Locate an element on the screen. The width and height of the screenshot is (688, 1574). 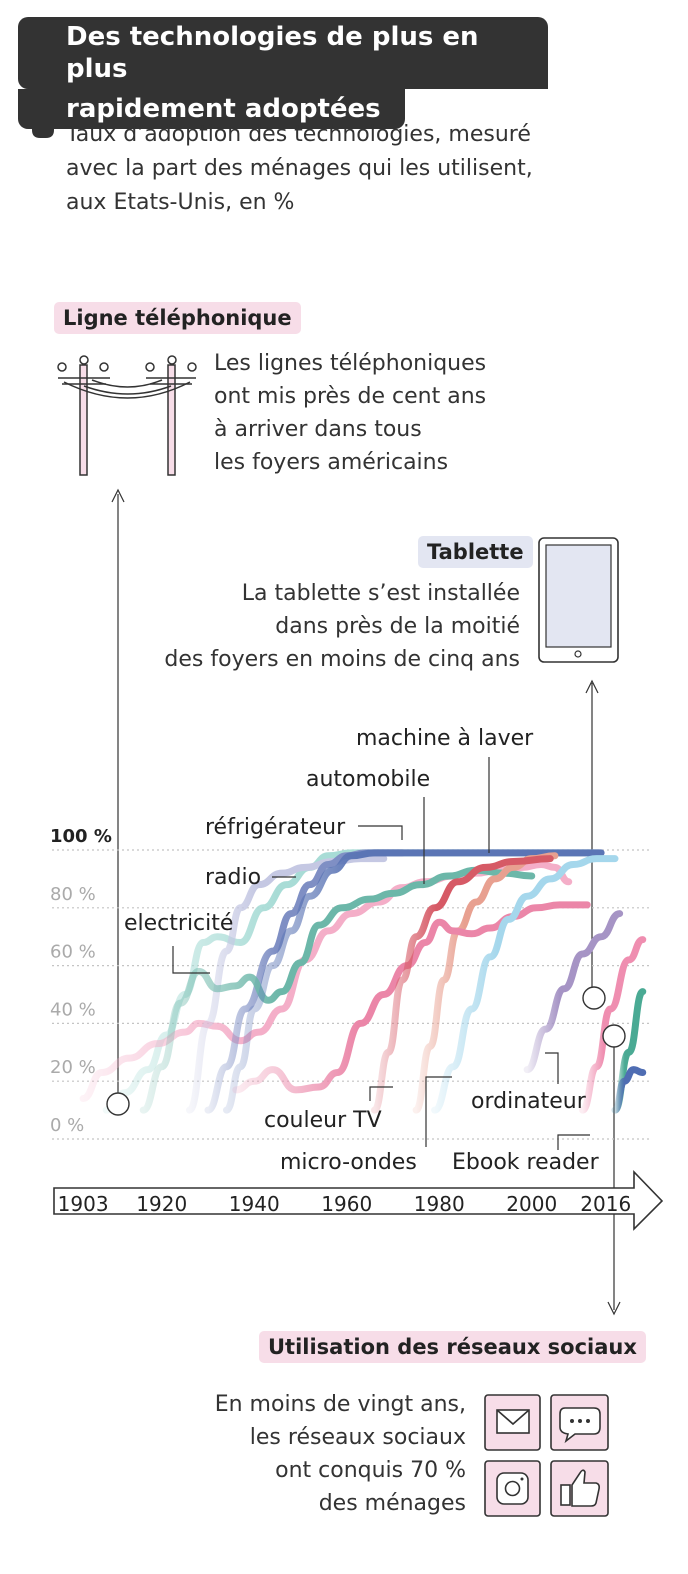
y-tick-label: 100 % is located at coordinates (81, 836).